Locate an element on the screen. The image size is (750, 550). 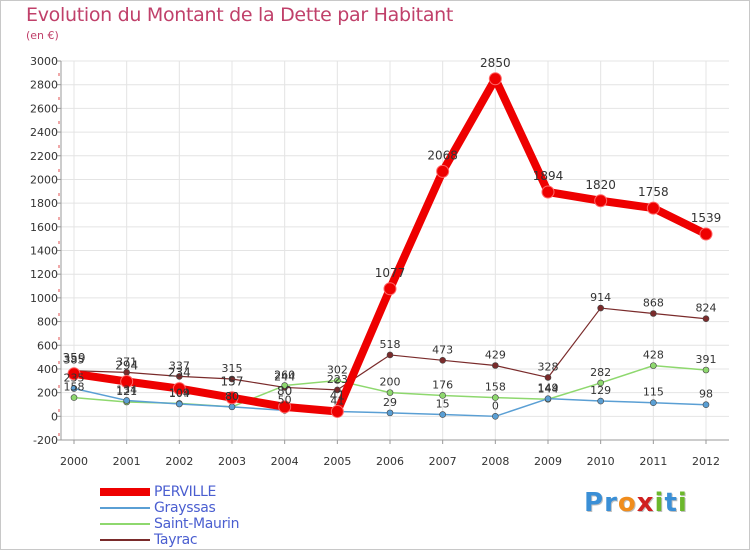
y-tick-label: 2400 is located at coordinates (44, 132).